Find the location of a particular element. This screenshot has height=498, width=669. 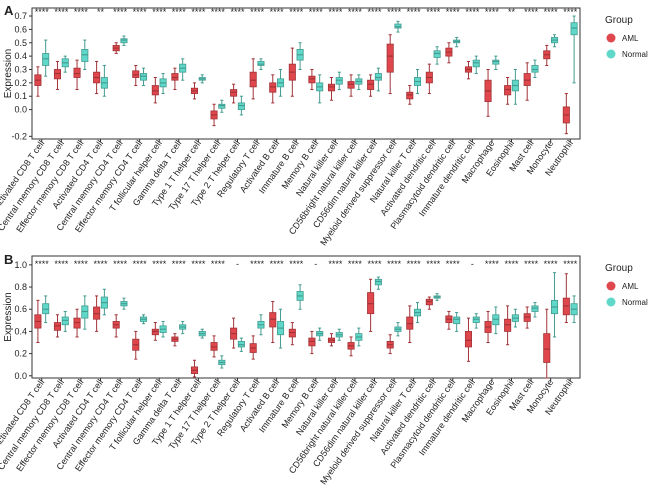

panel-letter: A is located at coordinates (9, 10).